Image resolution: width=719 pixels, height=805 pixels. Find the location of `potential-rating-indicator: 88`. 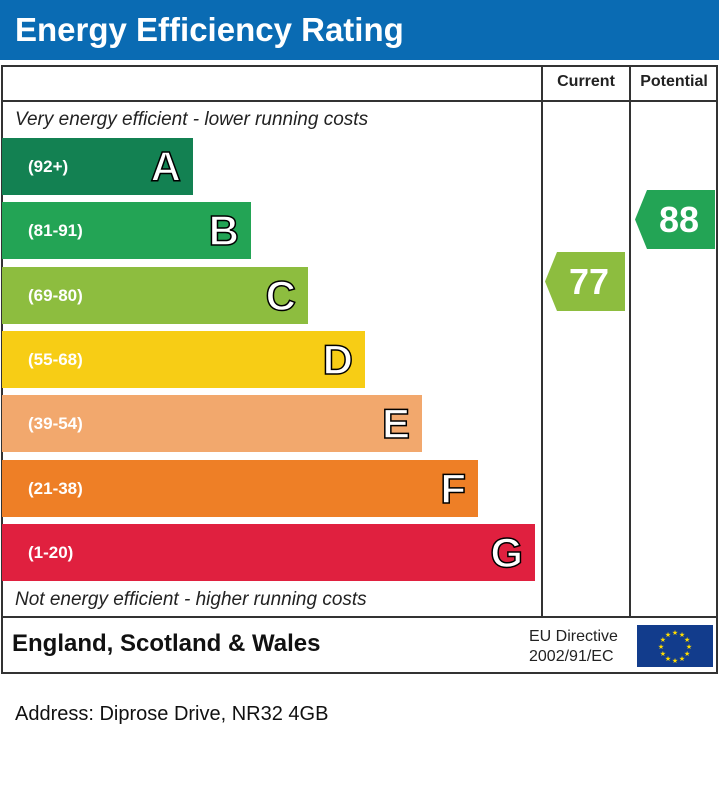

potential-rating-indicator: 88 is located at coordinates (675, 219).